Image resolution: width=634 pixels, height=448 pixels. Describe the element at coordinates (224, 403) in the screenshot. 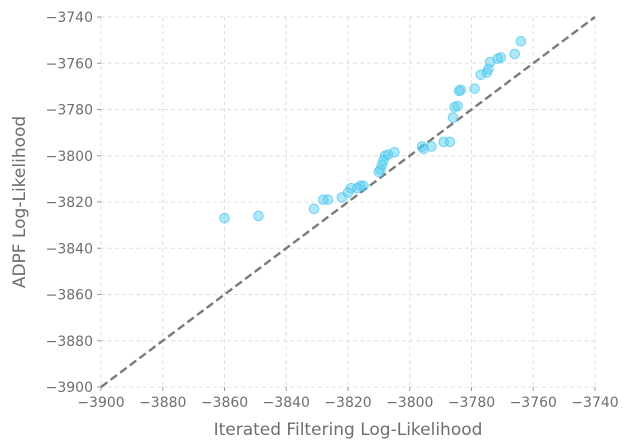

I see `x-tick-label: −3860` at that location.